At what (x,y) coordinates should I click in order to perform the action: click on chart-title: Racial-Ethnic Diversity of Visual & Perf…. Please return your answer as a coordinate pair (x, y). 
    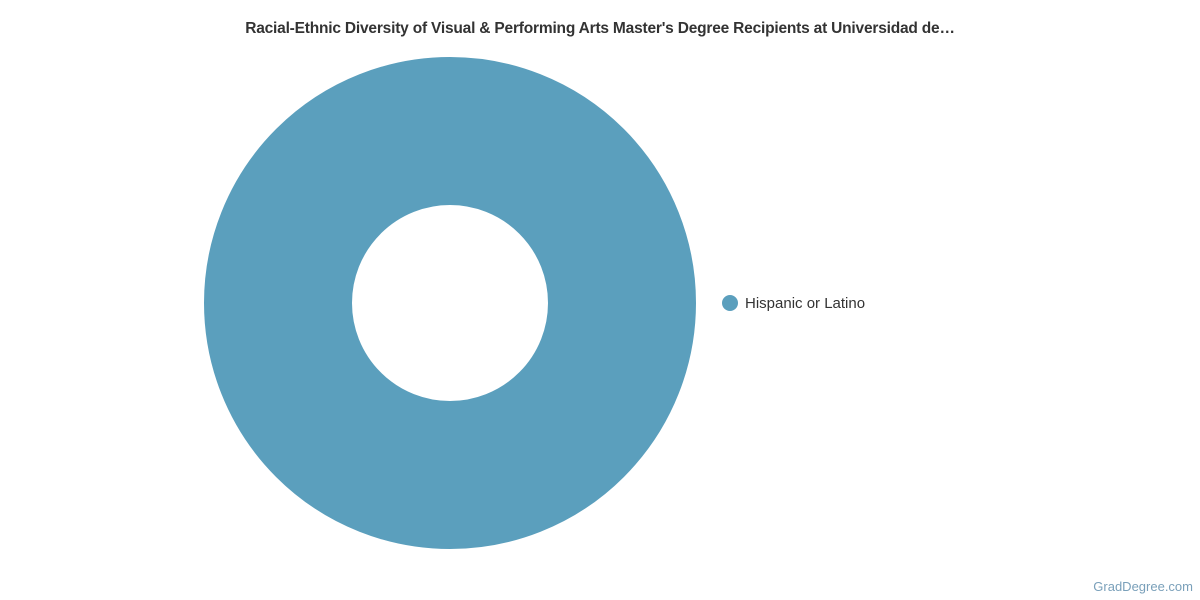
    Looking at the image, I should click on (600, 28).